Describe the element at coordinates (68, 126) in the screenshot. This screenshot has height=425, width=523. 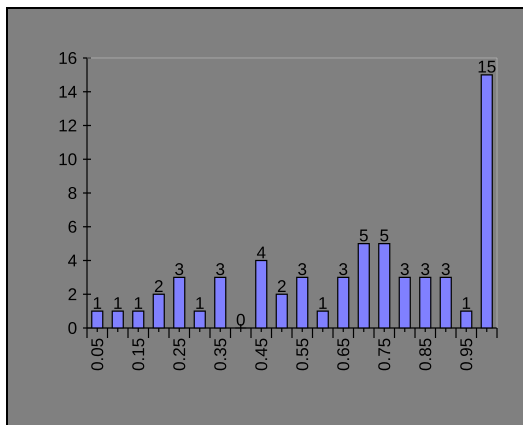
I see `y-tick-label: 12` at that location.